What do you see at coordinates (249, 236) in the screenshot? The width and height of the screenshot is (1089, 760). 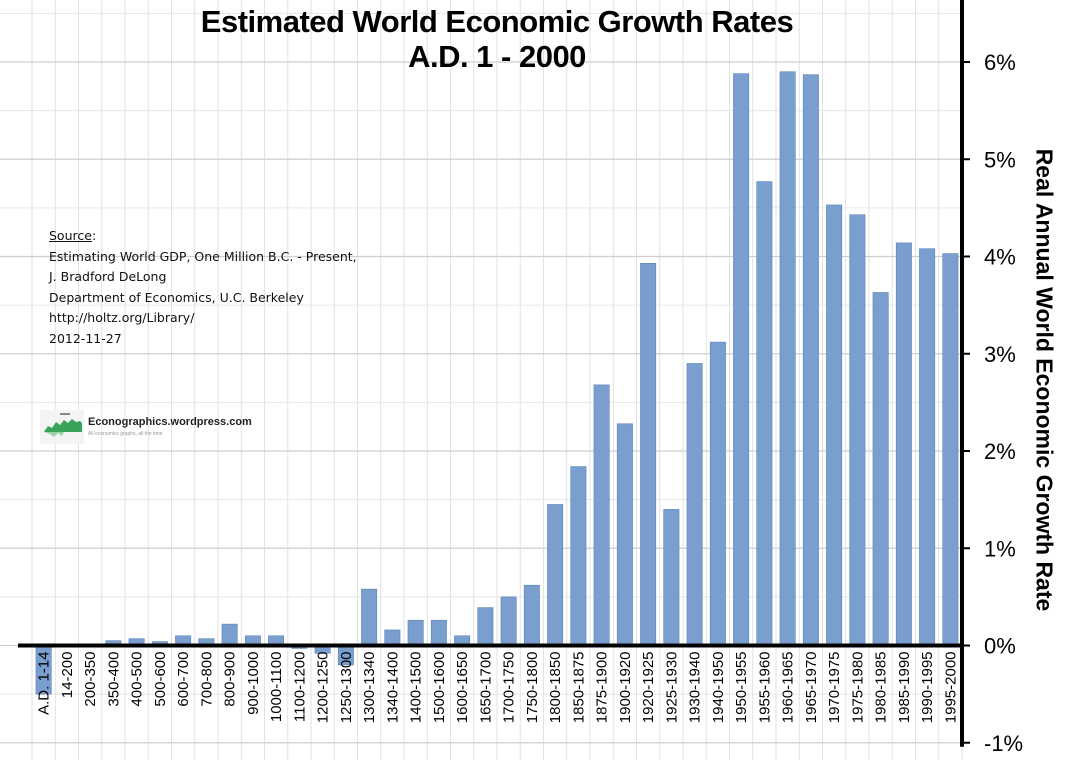 I see `source-heading-line: Source:` at bounding box center [249, 236].